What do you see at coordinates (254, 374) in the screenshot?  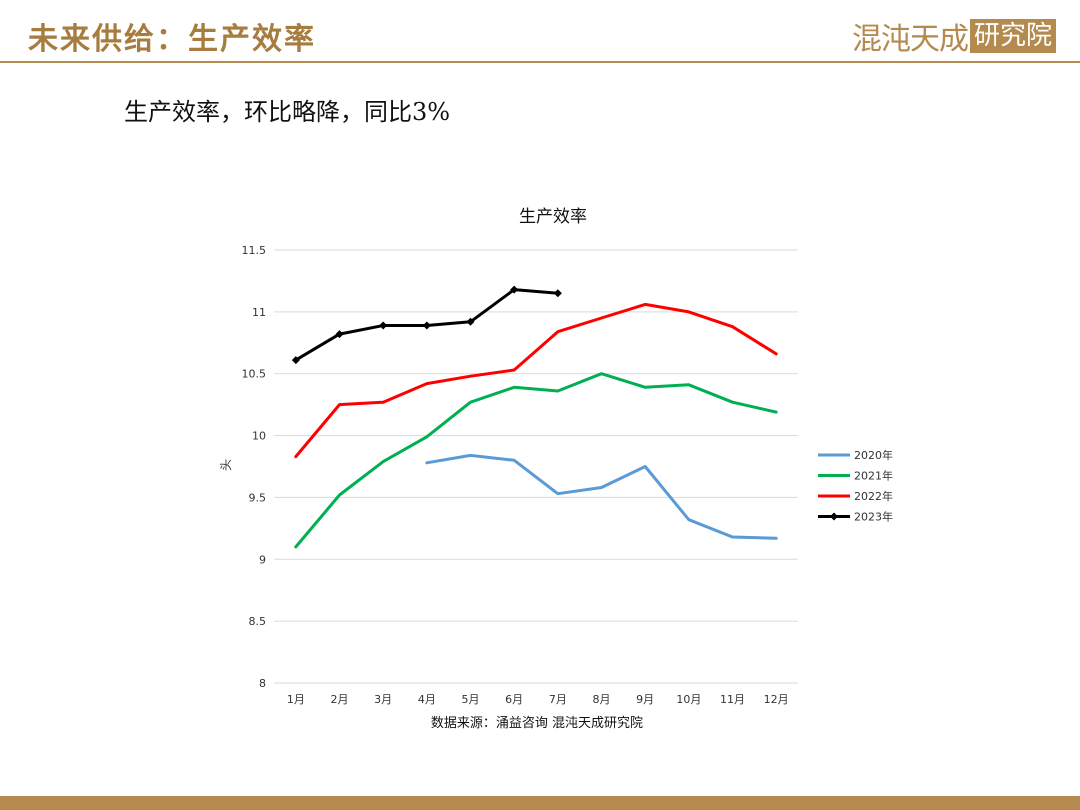 I see `y-tick-label: 10.5` at bounding box center [254, 374].